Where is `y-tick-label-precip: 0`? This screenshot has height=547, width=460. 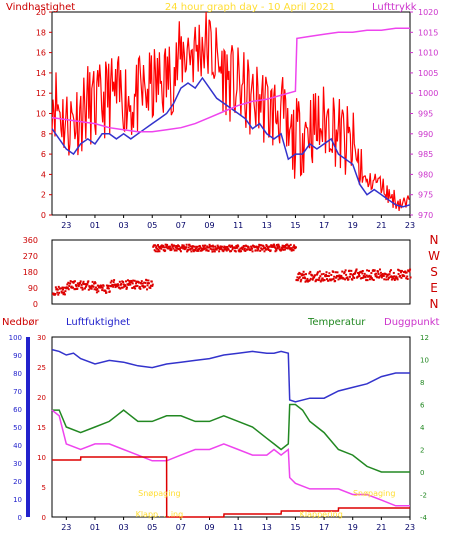
y-tick-label-precip: 0 is located at coordinates (44, 518).